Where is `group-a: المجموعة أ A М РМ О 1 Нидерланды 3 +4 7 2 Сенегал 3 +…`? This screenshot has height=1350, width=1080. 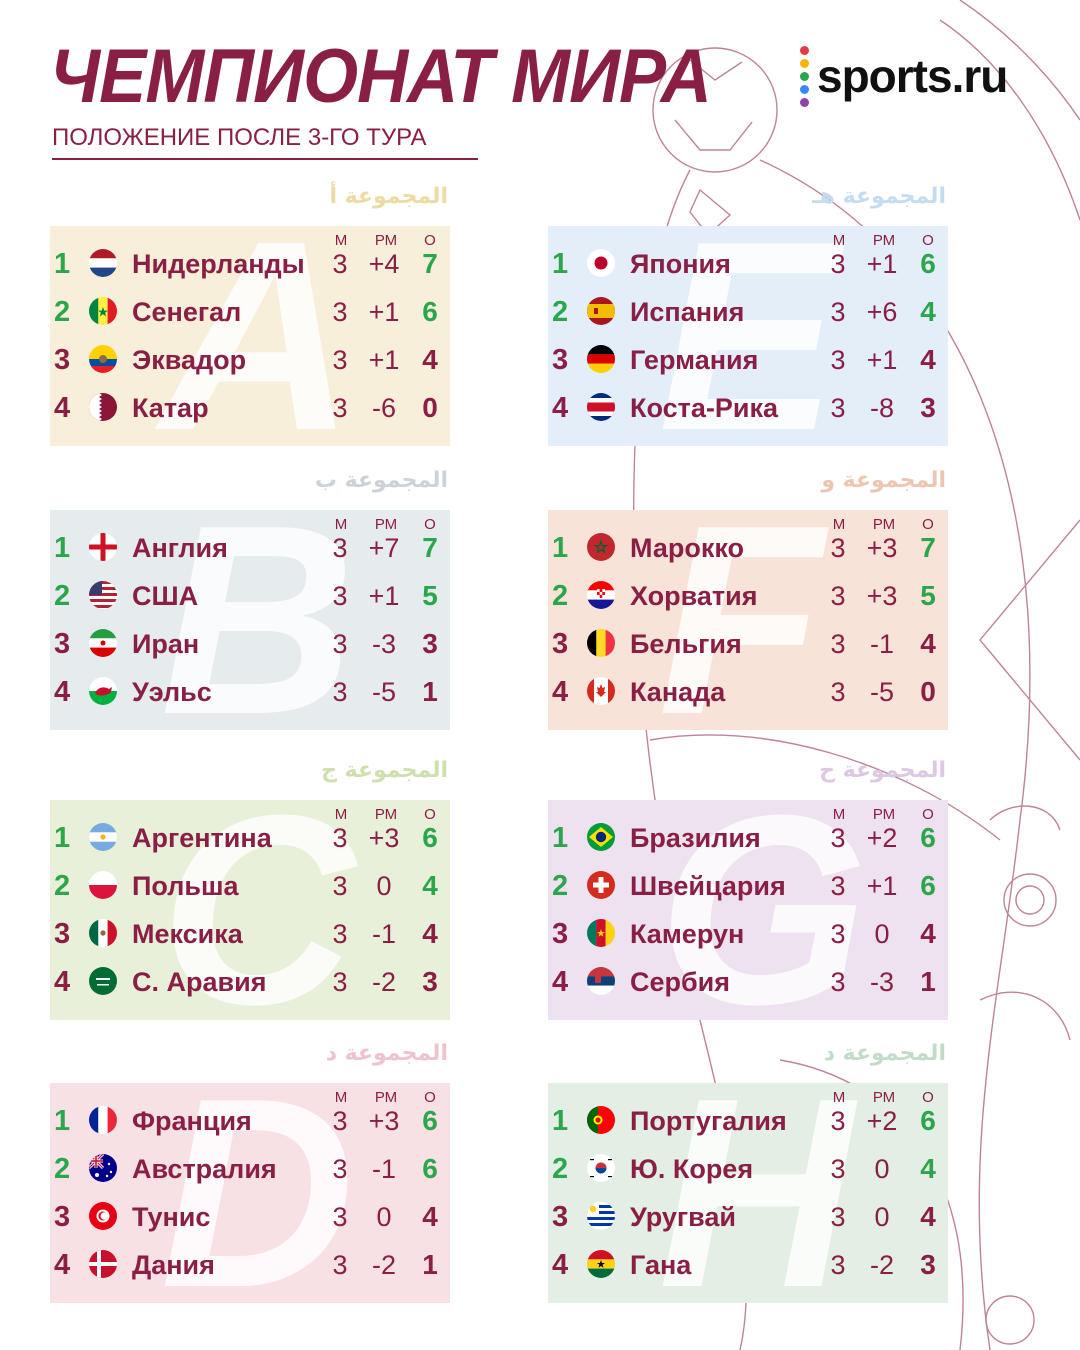 group-a: المجموعة أ A М РМ О 1 Нидерланды 3 +4 7 2 Сенегал 3 +… is located at coordinates (250, 314).